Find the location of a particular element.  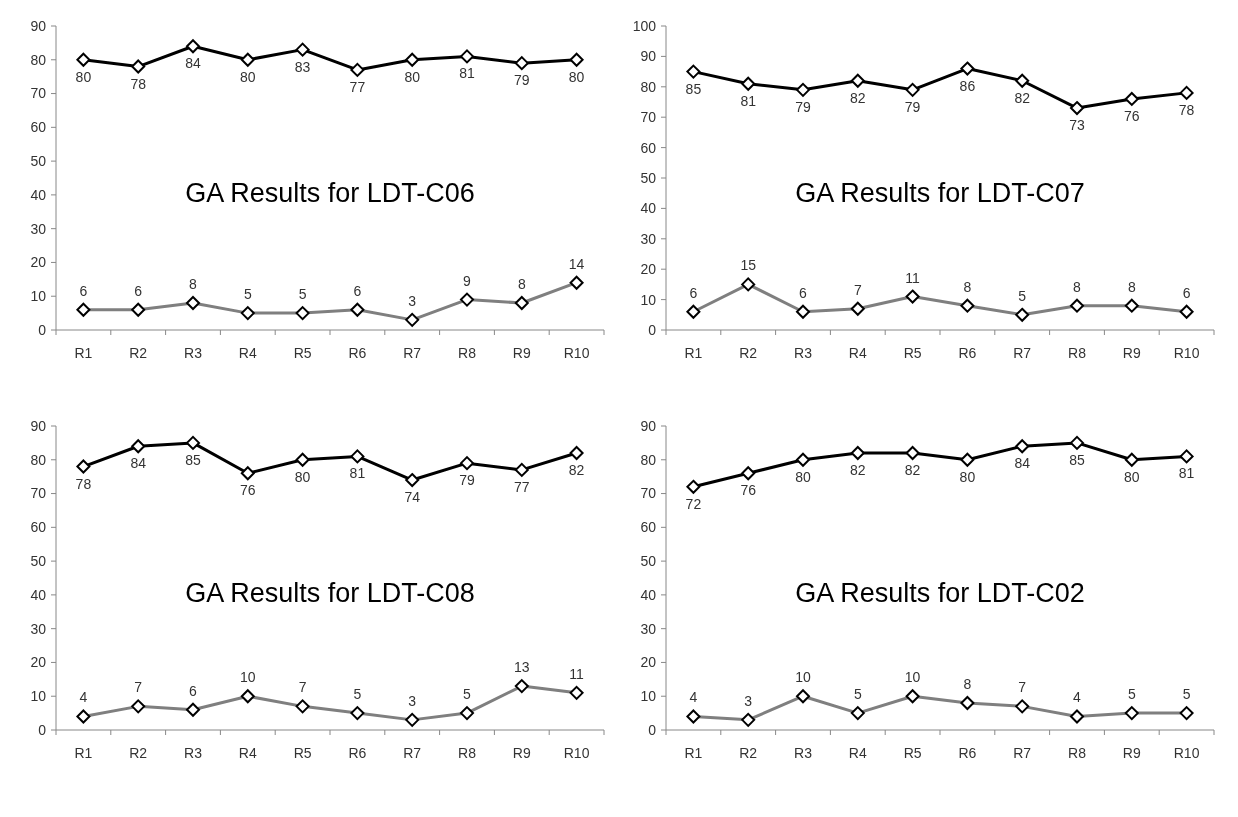

y-tick-label: 60 is located at coordinates (38, 127).